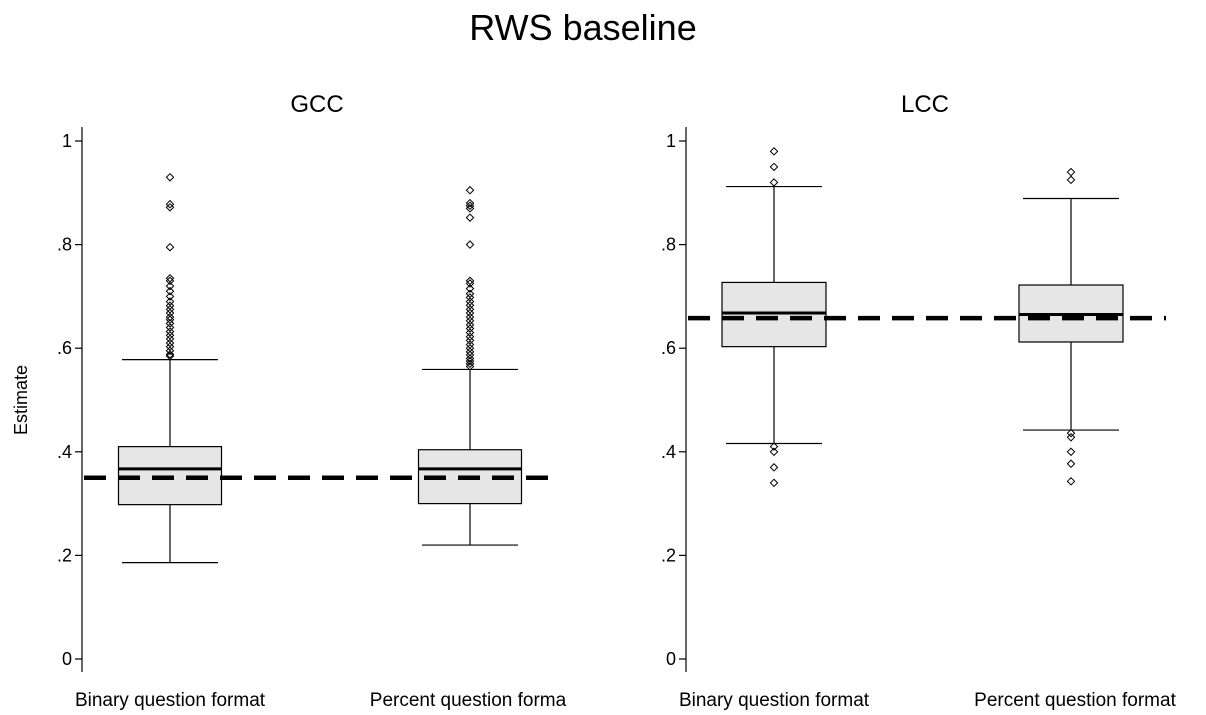 This screenshot has height=715, width=1206. What do you see at coordinates (468, 700) in the screenshot?
I see `x-label-percent-gcc: Percent question forma` at bounding box center [468, 700].